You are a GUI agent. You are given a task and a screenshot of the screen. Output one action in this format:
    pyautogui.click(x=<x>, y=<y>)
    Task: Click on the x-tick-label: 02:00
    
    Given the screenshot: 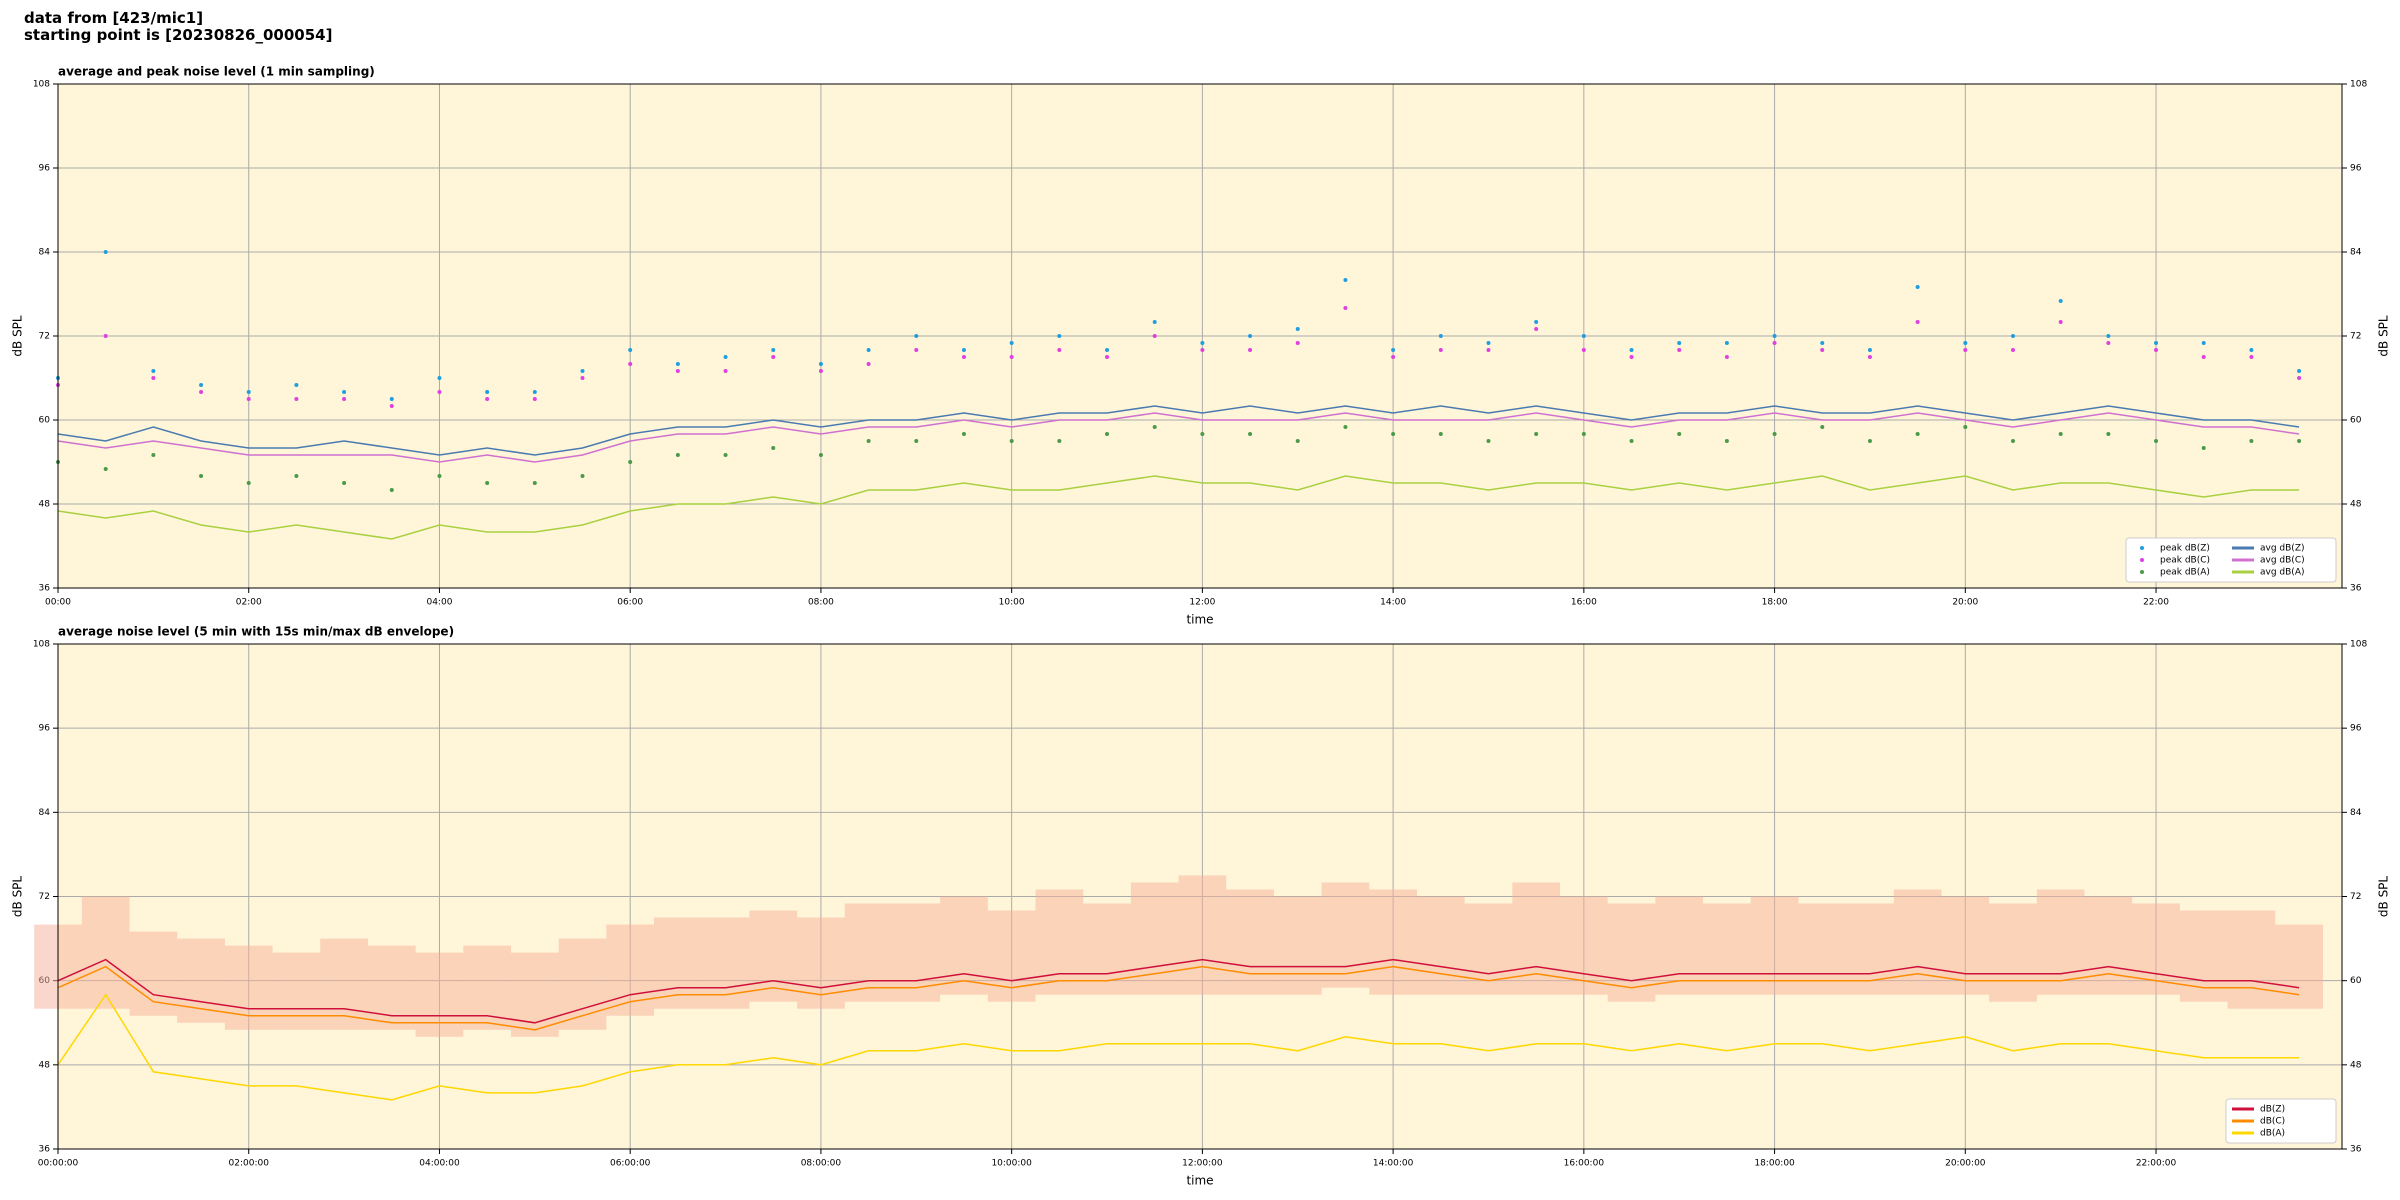 What is the action you would take?
    pyautogui.click(x=249, y=603)
    